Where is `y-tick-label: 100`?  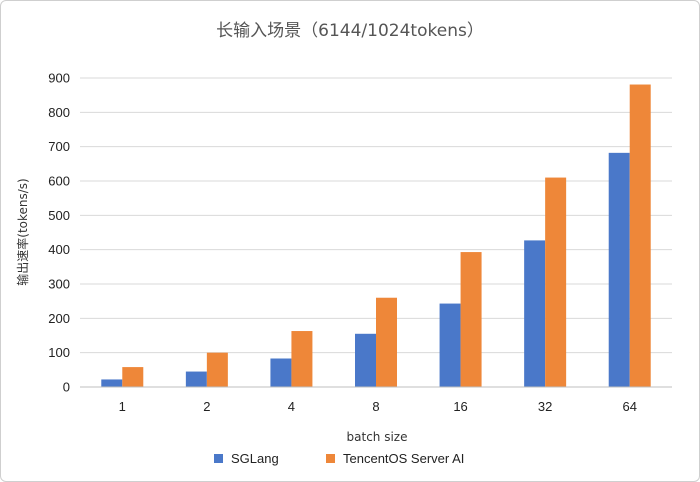 y-tick-label: 100 is located at coordinates (59, 352).